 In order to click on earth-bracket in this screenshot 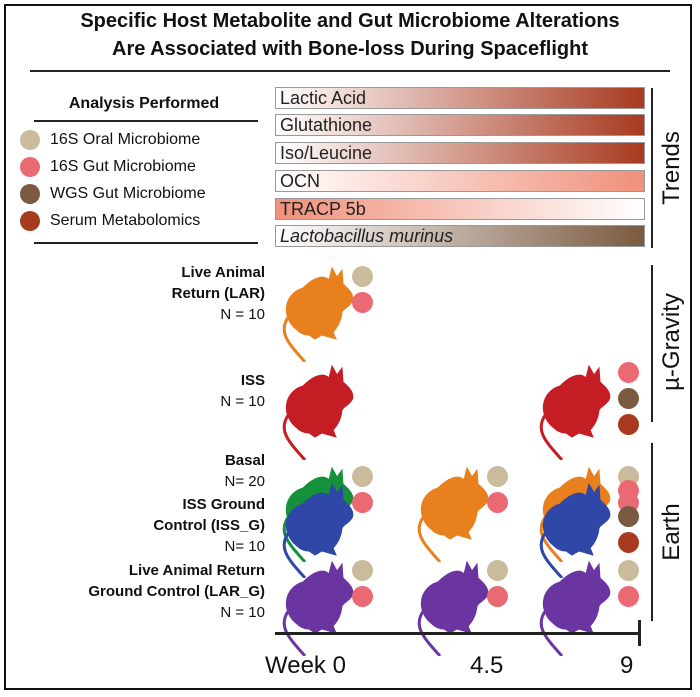, I will do `click(652, 532)`.